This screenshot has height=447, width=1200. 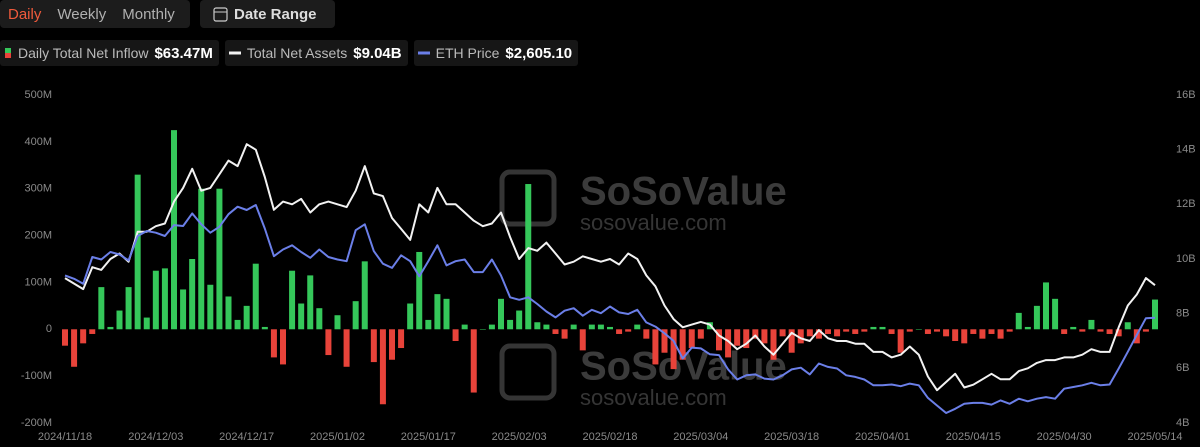 I want to click on x-tick-label: 2024/12/17, so click(x=246, y=437).